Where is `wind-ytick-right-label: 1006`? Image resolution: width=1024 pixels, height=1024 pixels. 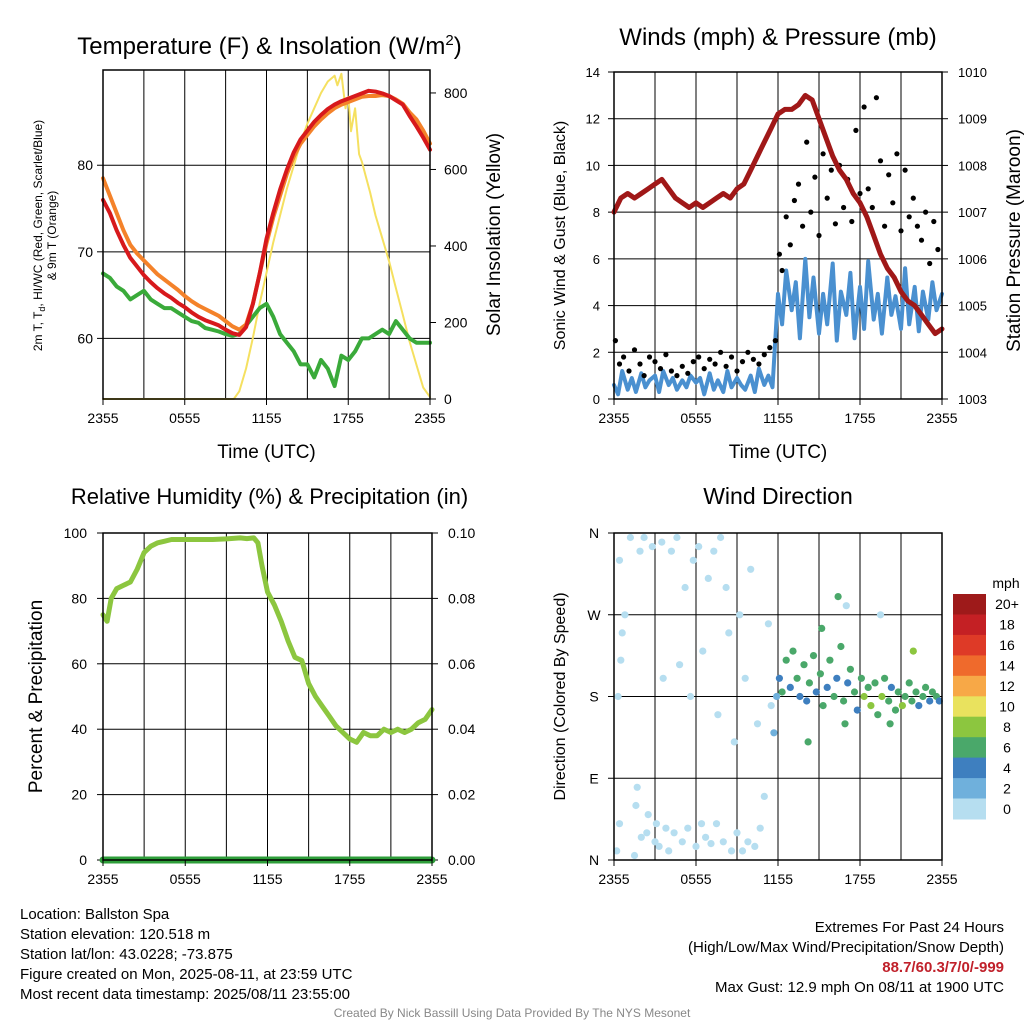 wind-ytick-right-label: 1006 is located at coordinates (972, 259).